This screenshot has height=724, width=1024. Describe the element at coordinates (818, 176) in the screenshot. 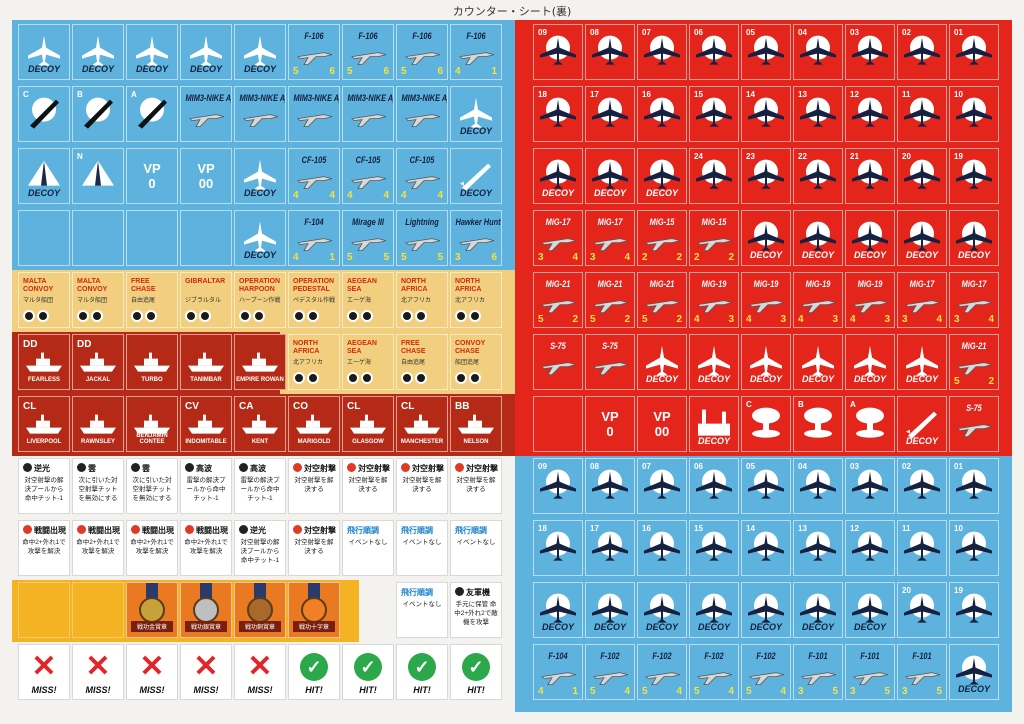

I see `bomber-counter: 22` at that location.